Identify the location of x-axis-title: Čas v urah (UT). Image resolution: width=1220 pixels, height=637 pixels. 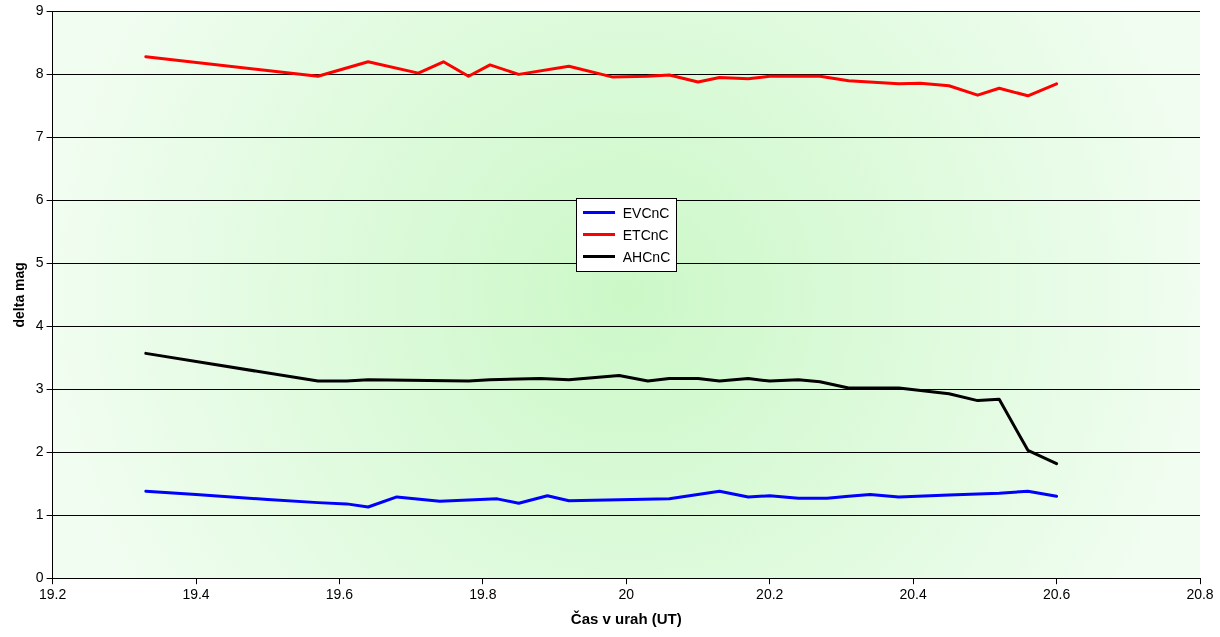
(626, 619).